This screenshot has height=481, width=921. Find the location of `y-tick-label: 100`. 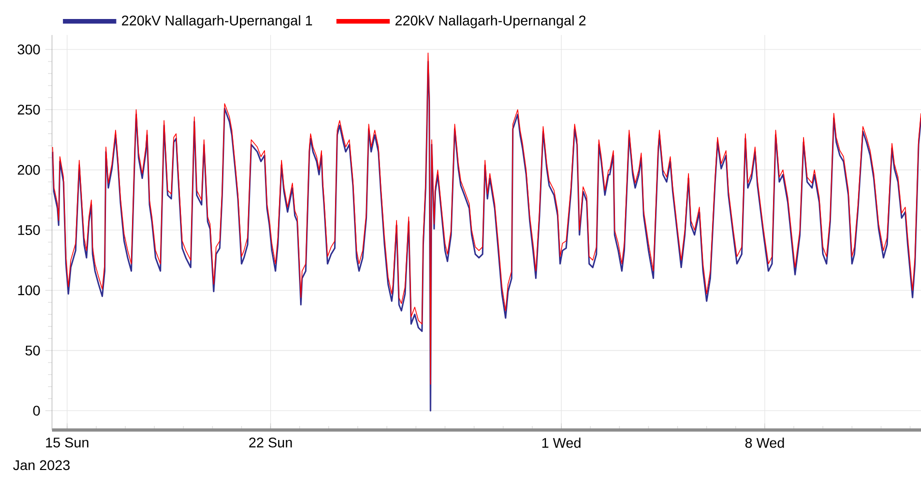

y-tick-label: 100 is located at coordinates (29, 290).